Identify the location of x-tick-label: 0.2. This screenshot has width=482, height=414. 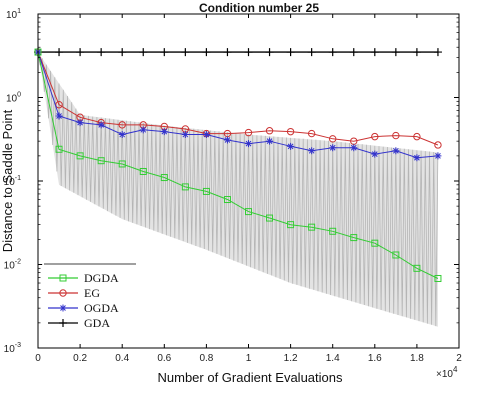
(80, 358).